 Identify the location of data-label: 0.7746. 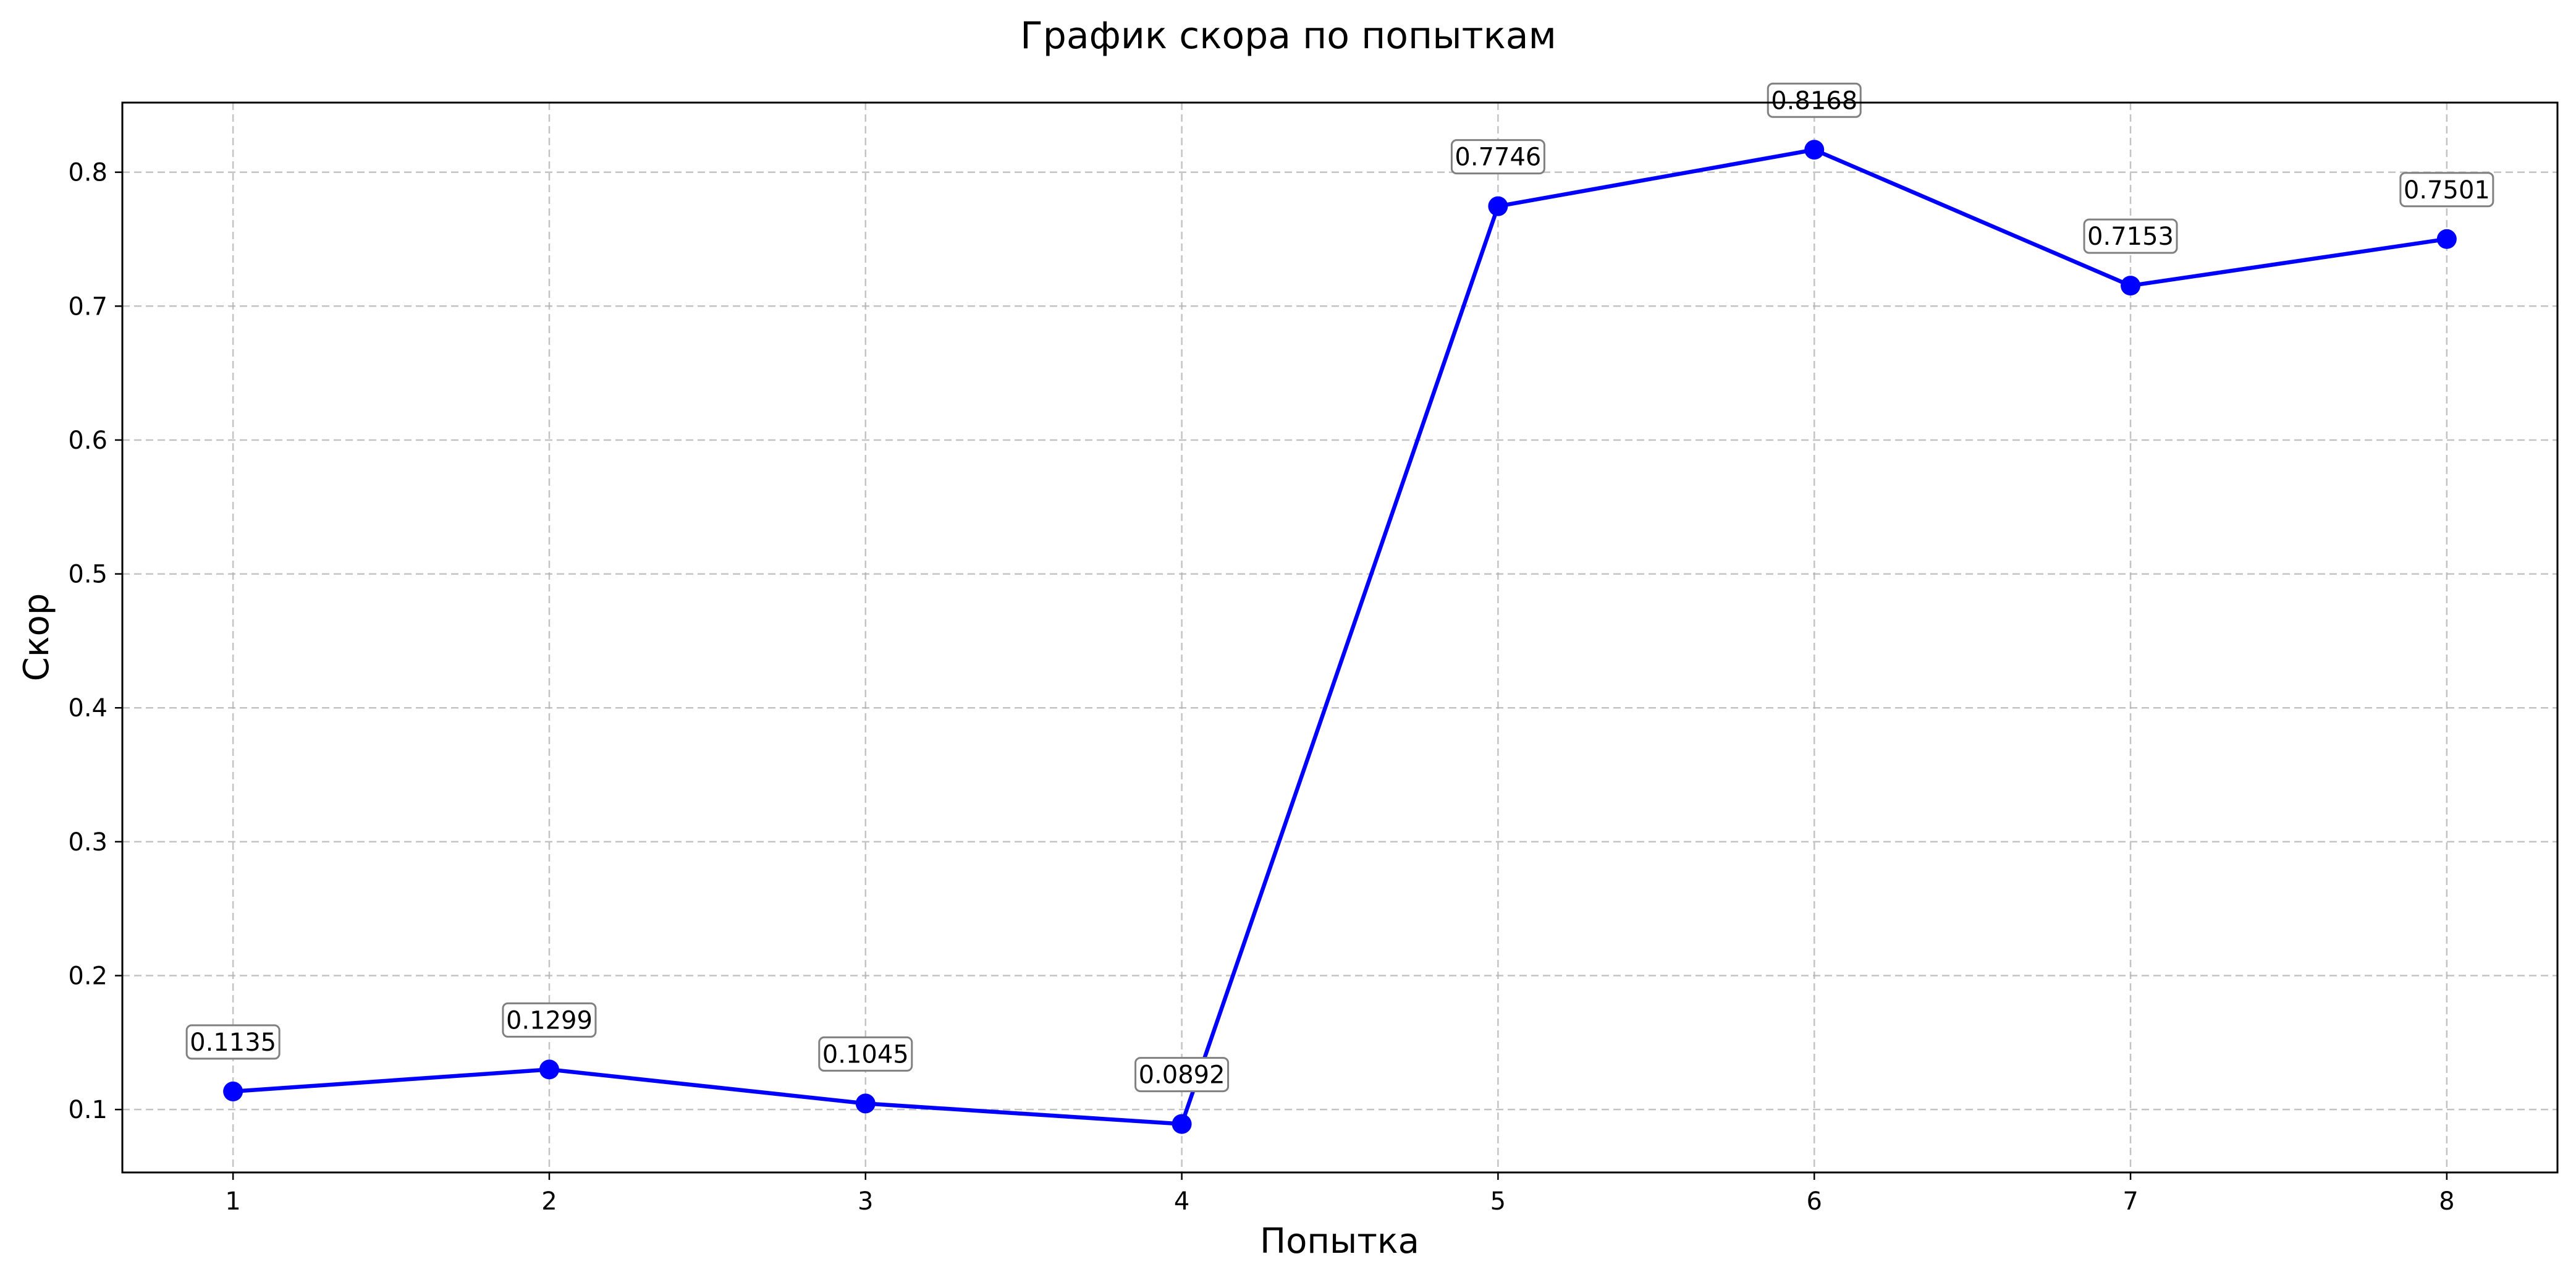
(1498, 157).